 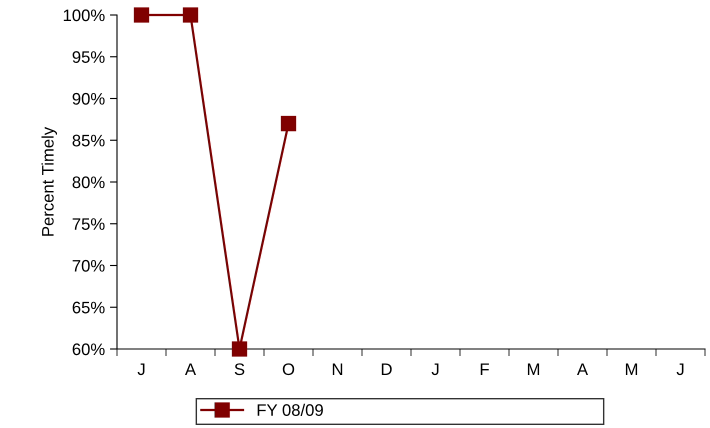 I want to click on y-tick-label: 65%, so click(x=88, y=308).